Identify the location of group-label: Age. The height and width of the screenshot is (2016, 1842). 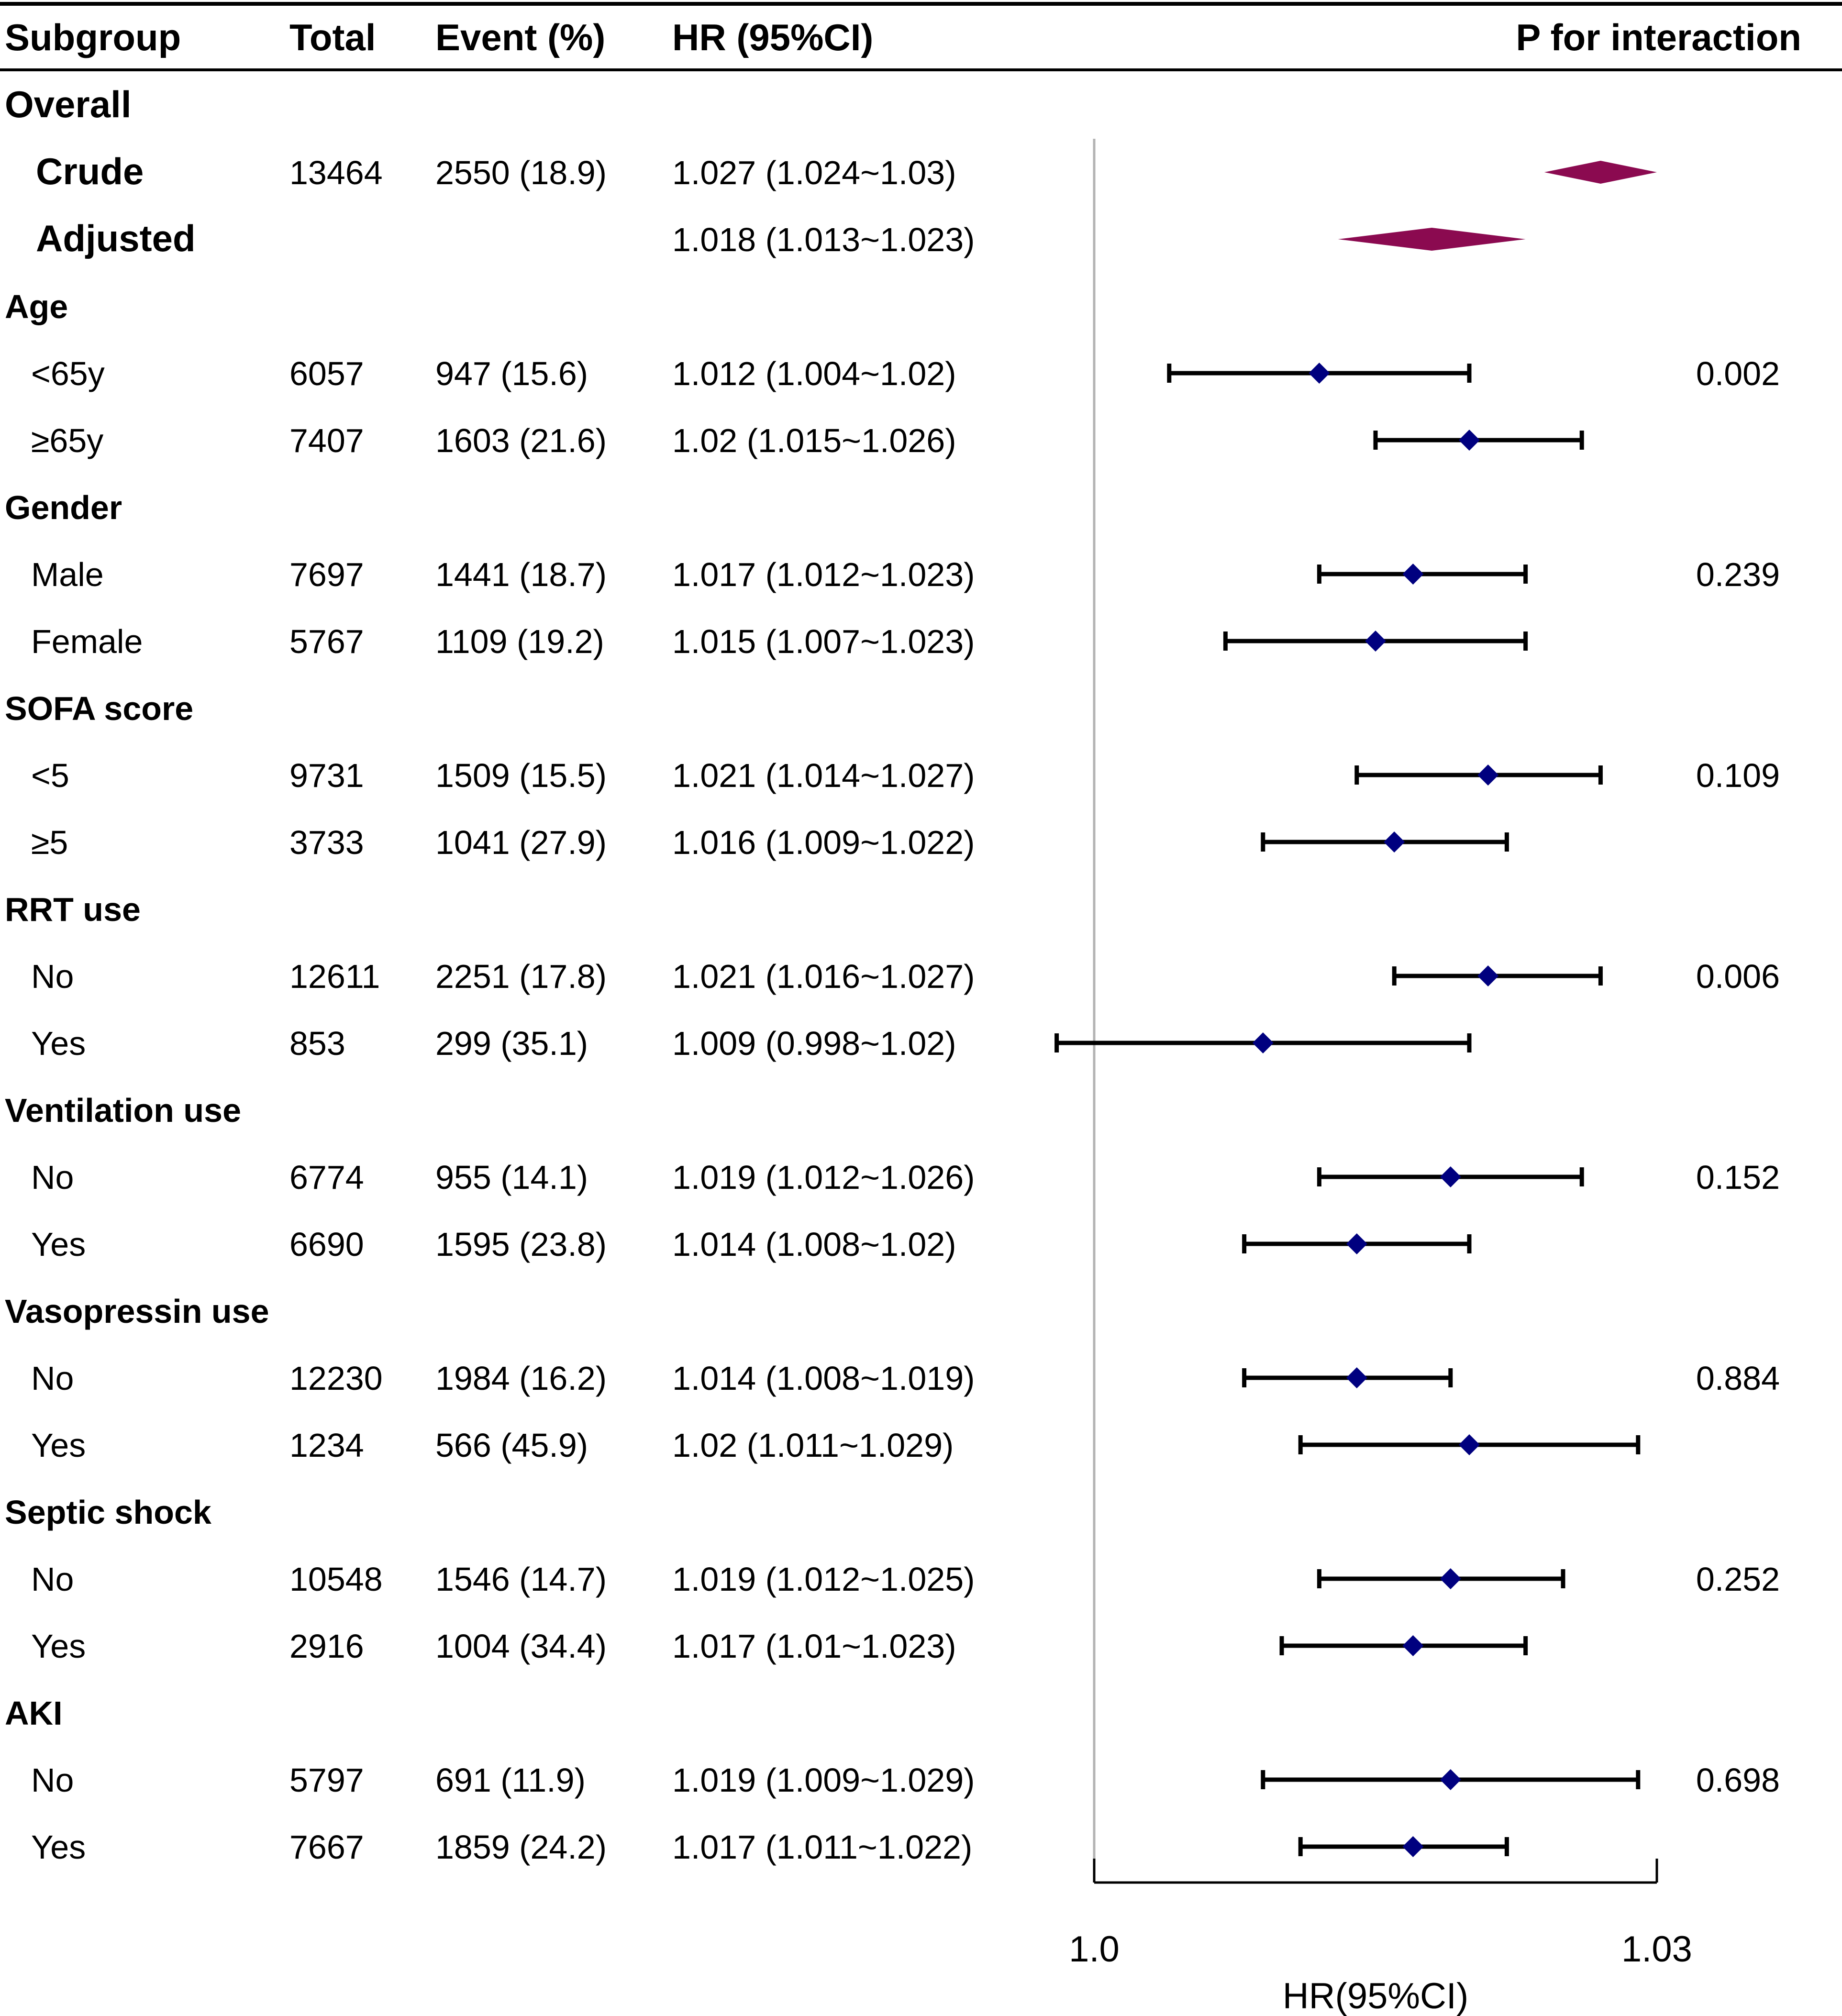
(37, 306).